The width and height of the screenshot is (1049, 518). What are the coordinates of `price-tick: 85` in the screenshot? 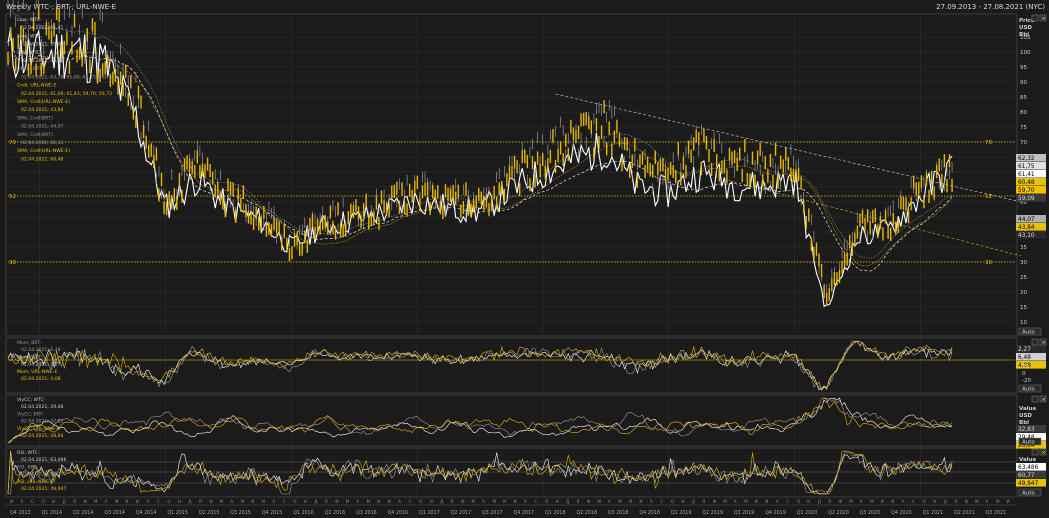 It's located at (1023, 98).